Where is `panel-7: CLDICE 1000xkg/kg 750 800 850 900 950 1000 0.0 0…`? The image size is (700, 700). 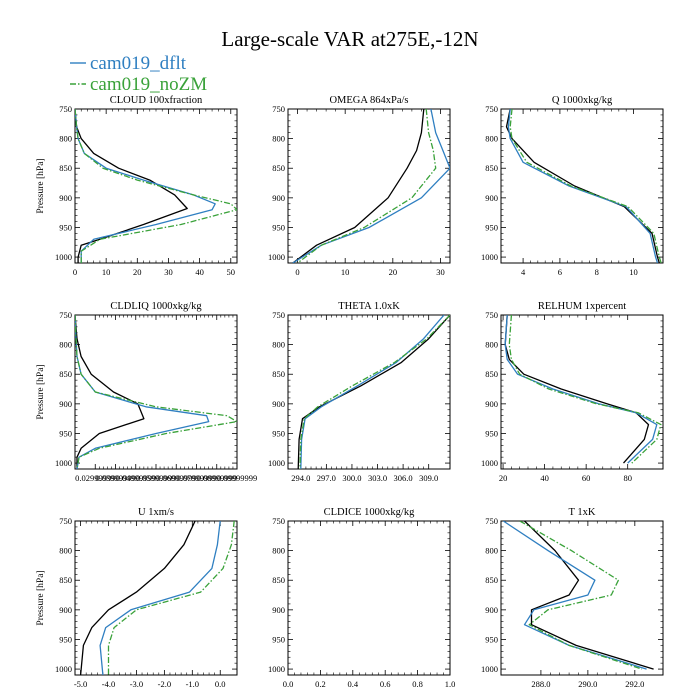 panel-7: CLDICE 1000xkg/kg 750 800 850 900 950 1000 0.0 0… is located at coordinates (361, 598).